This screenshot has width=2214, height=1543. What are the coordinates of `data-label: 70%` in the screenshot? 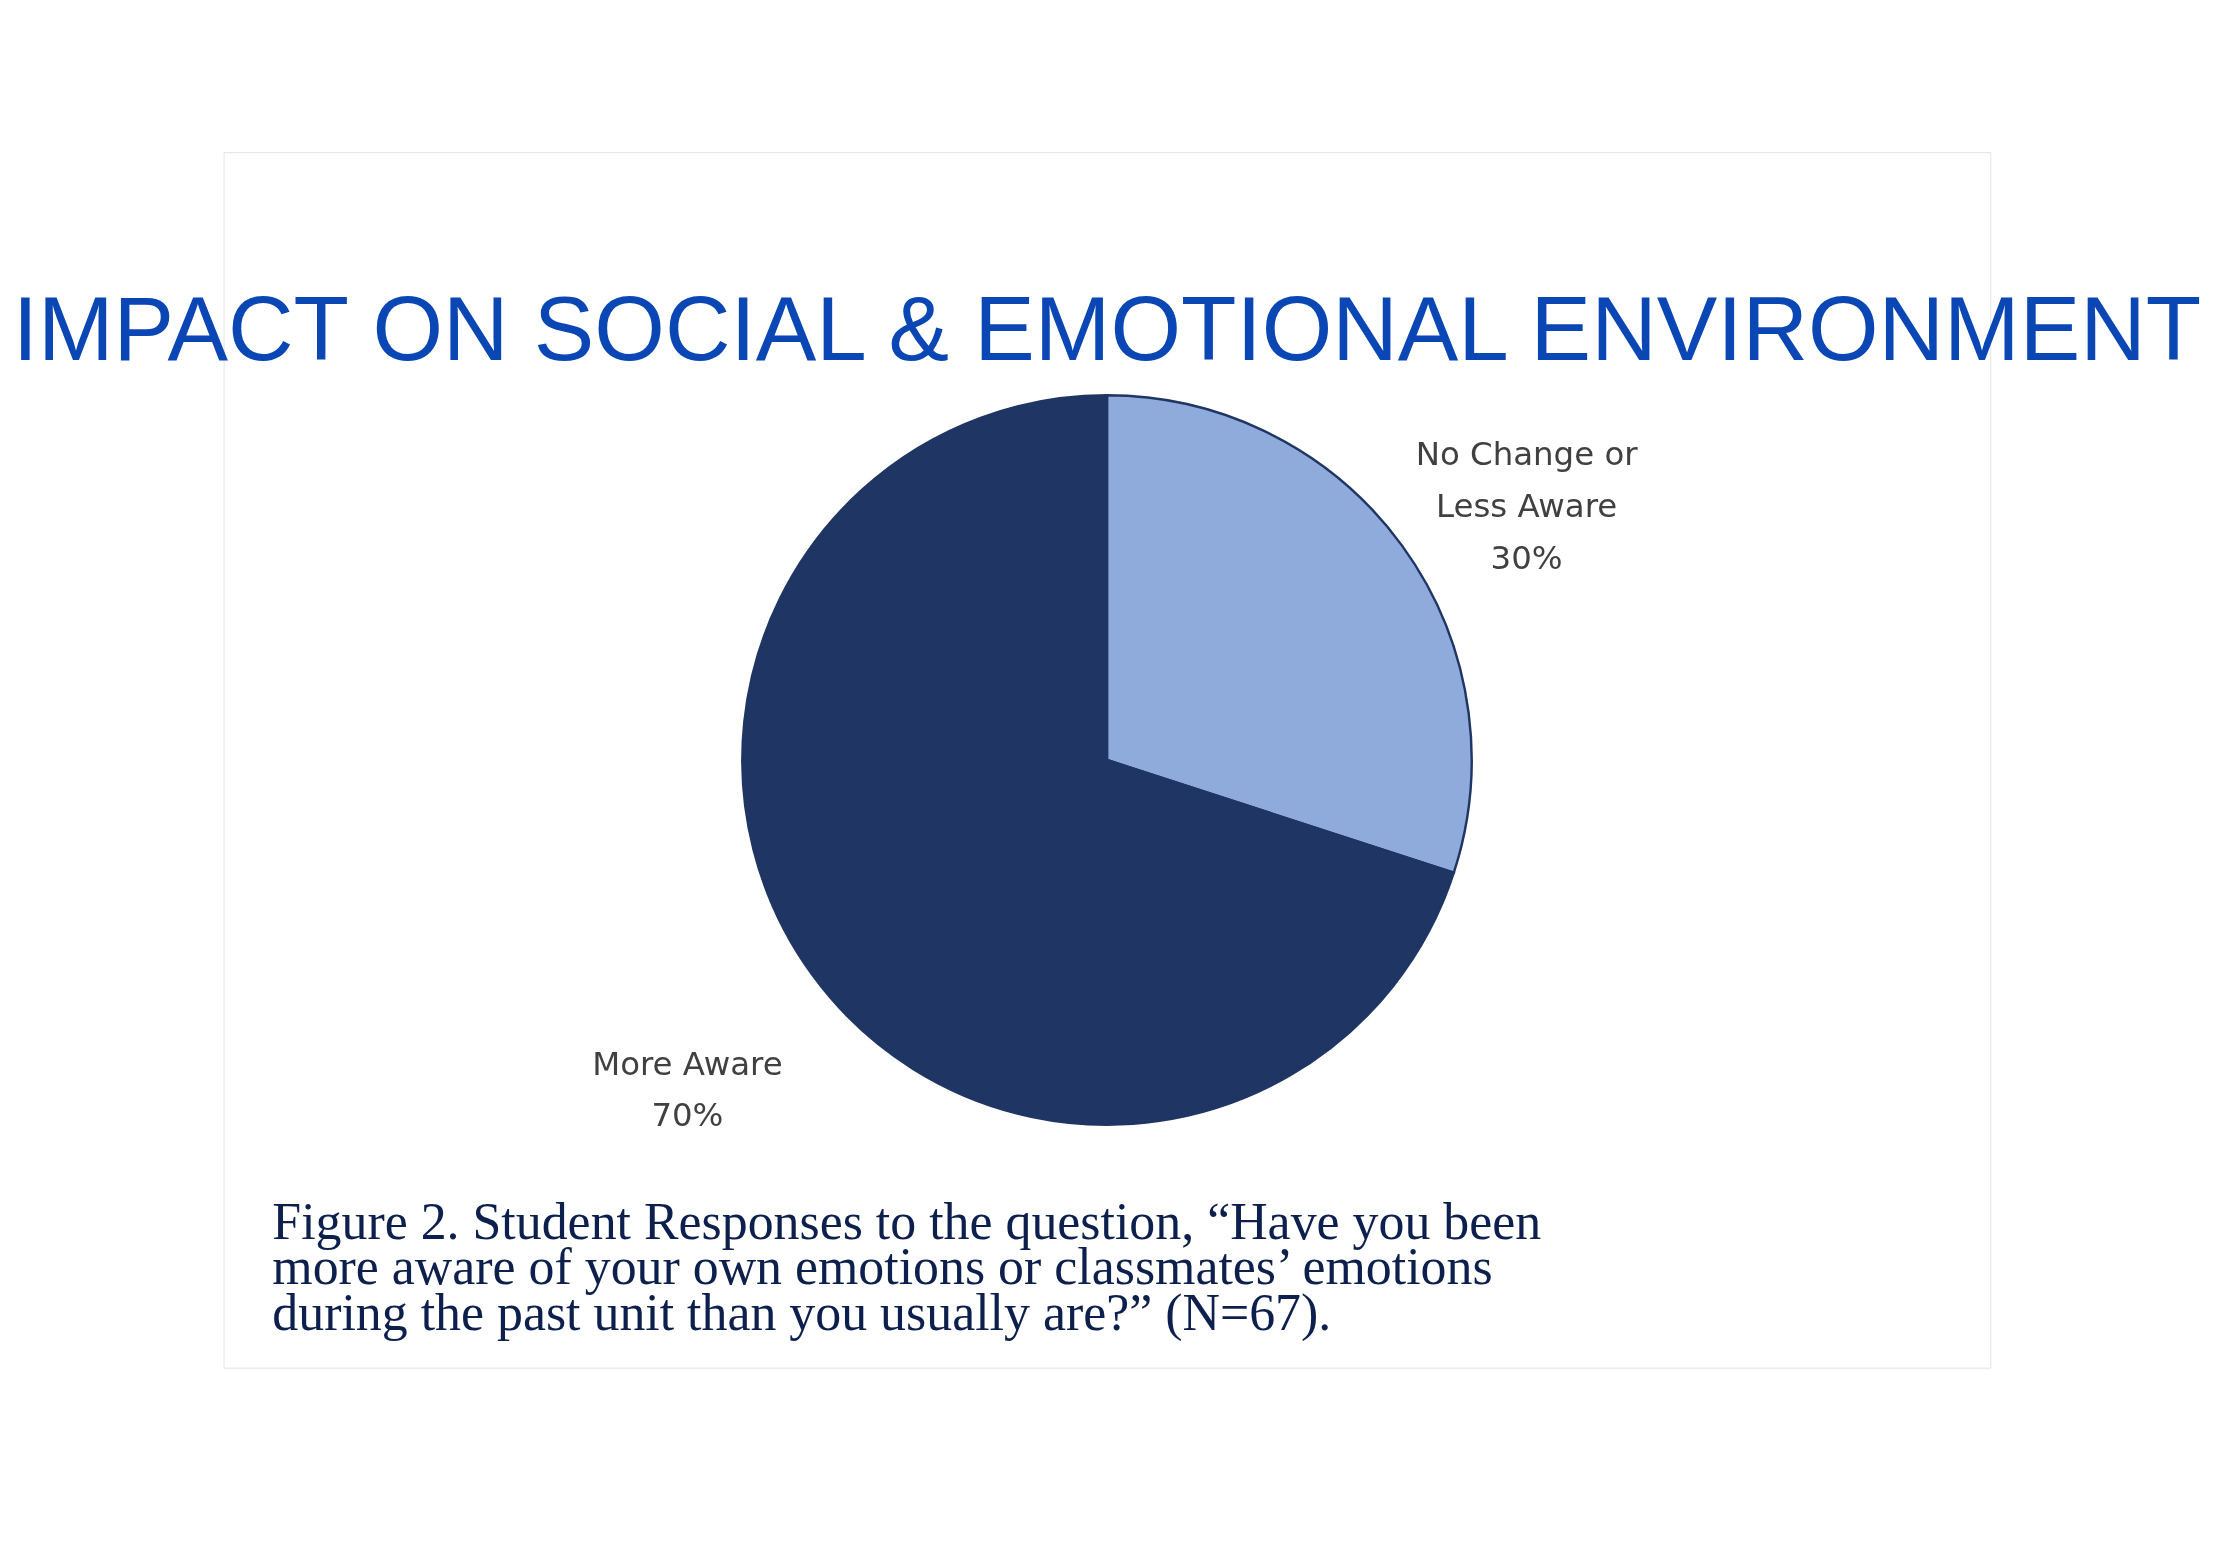 It's located at (687, 1115).